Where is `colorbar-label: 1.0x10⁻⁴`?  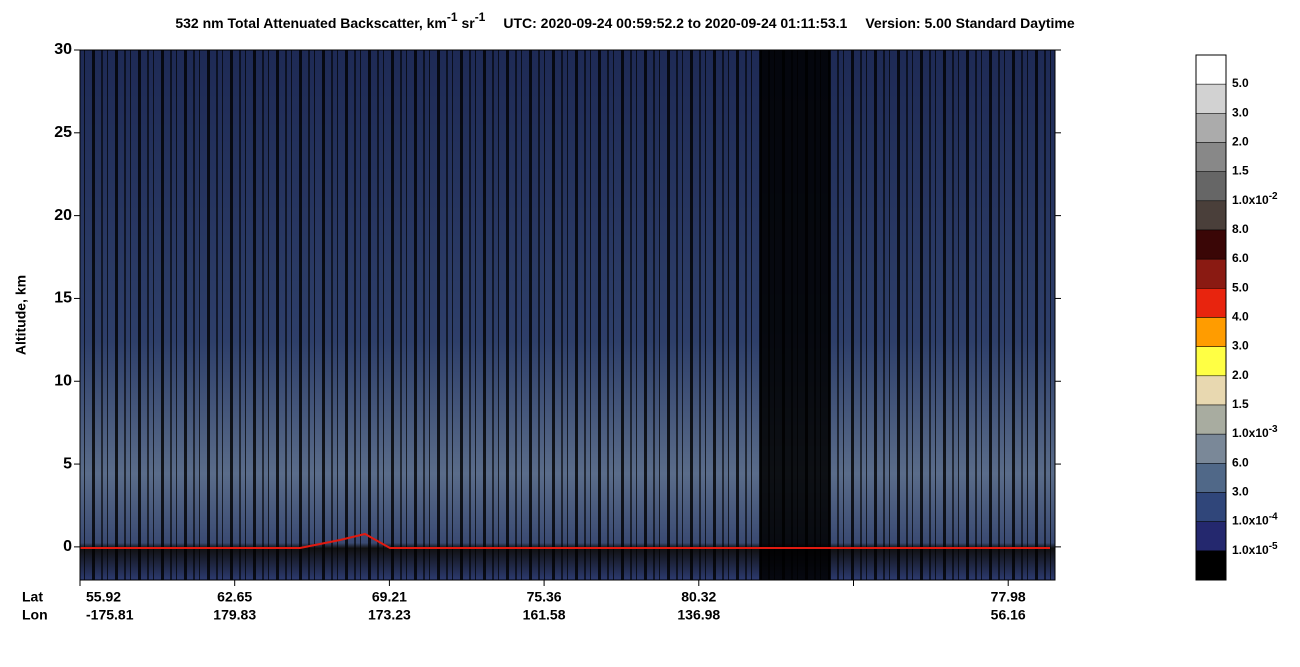
colorbar-label: 1.0x10⁻⁴ is located at coordinates (1255, 519).